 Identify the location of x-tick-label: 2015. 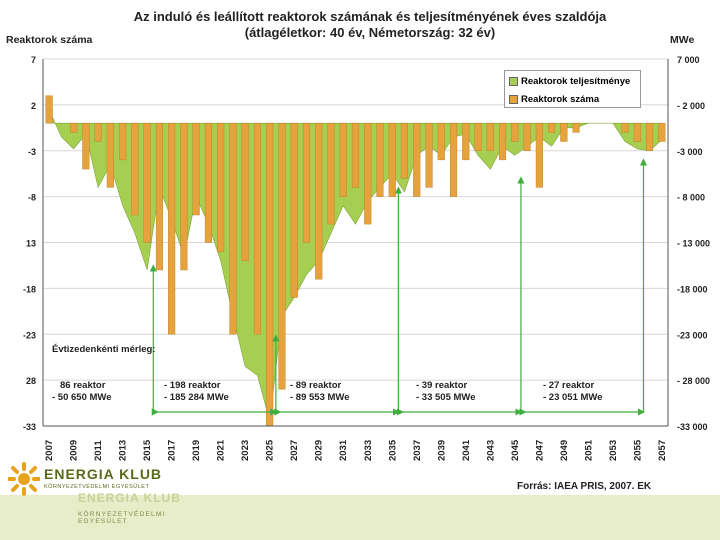
(147, 450).